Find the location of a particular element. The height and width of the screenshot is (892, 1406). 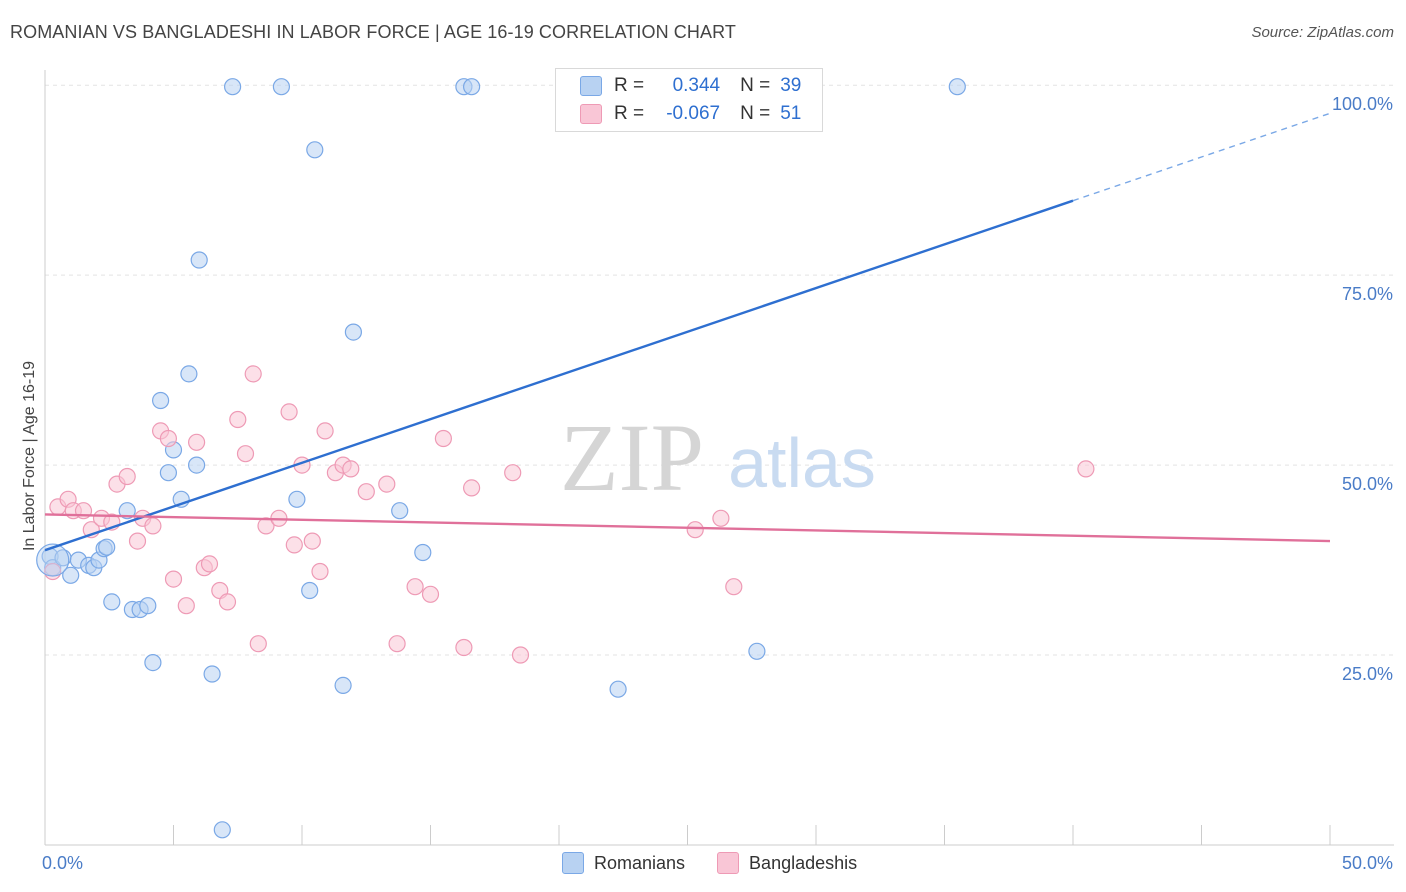

legend-n-value-romanians: 39 is located at coordinates (791, 85).